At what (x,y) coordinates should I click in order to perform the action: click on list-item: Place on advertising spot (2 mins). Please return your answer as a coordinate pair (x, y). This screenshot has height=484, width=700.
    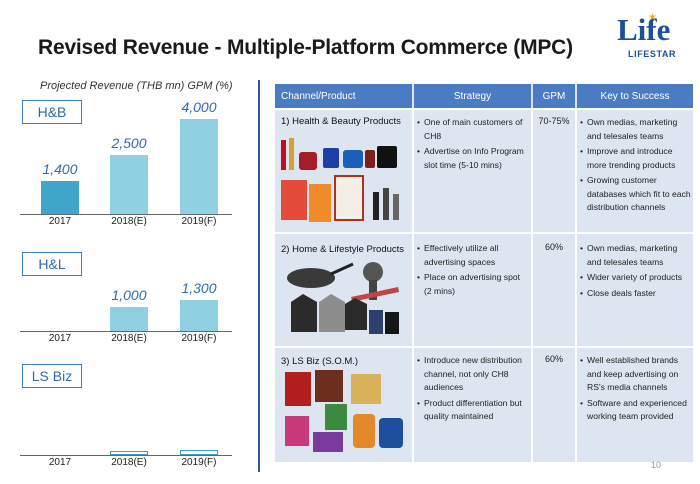
    Looking at the image, I should click on (473, 284).